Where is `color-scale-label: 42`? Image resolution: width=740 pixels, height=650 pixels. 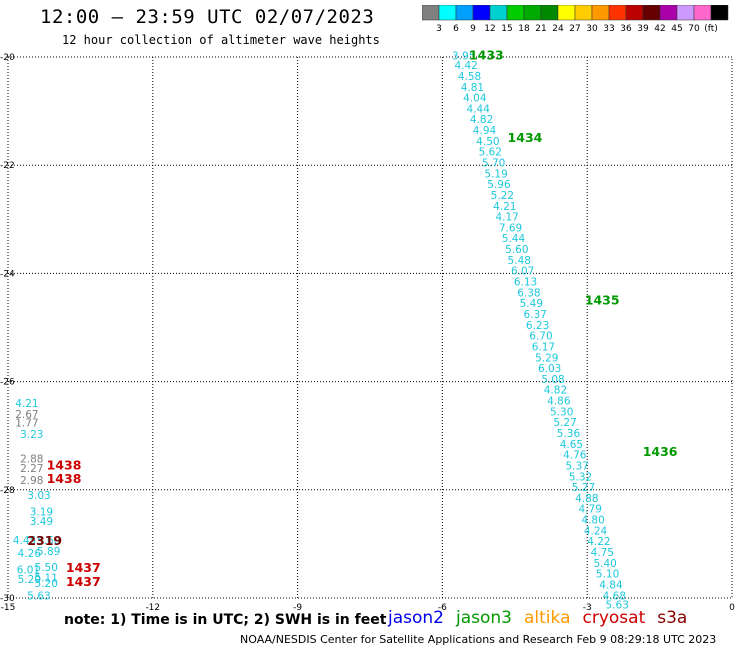 color-scale-label: 42 is located at coordinates (659, 29).